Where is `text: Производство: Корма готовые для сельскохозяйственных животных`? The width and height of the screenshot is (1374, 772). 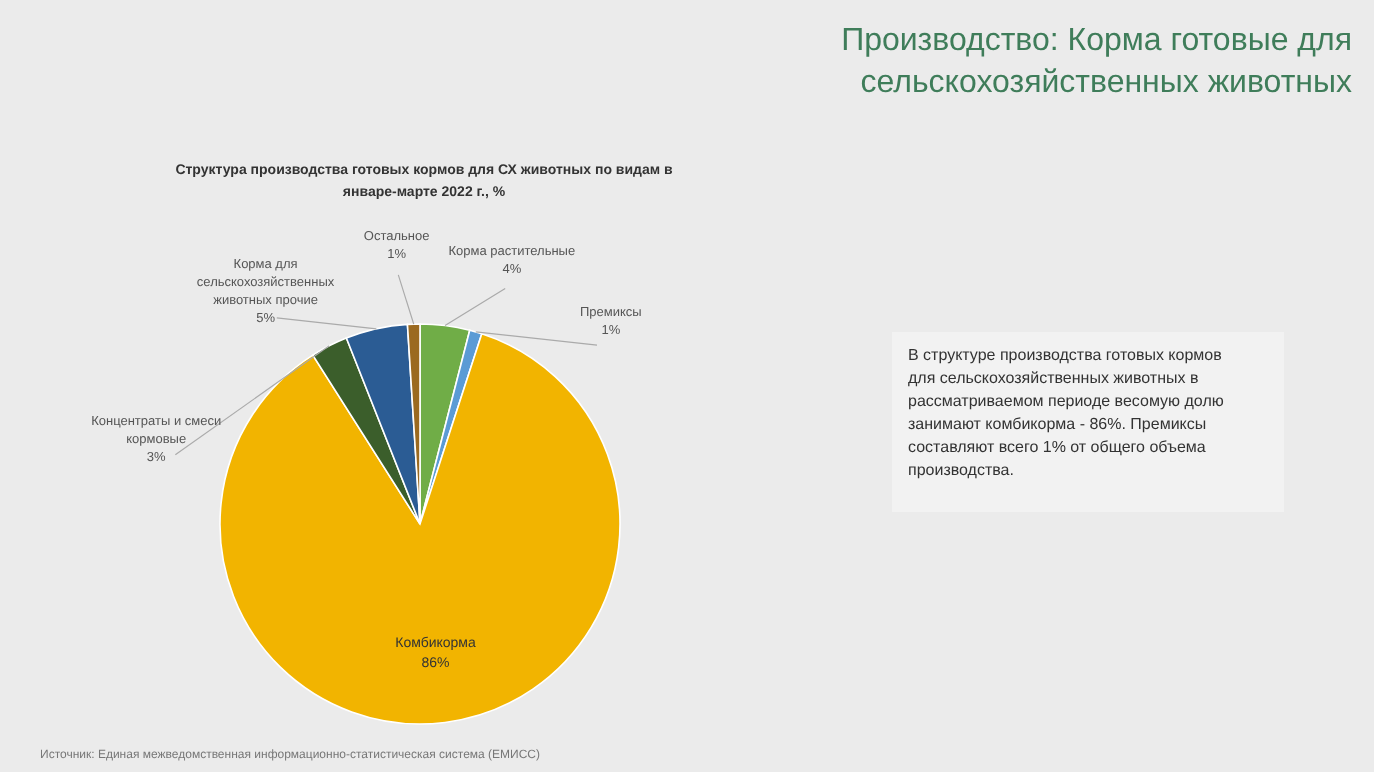
text: Производство: Корма готовые для сельскохозяйственных животных is located at coordinates (1096, 62).